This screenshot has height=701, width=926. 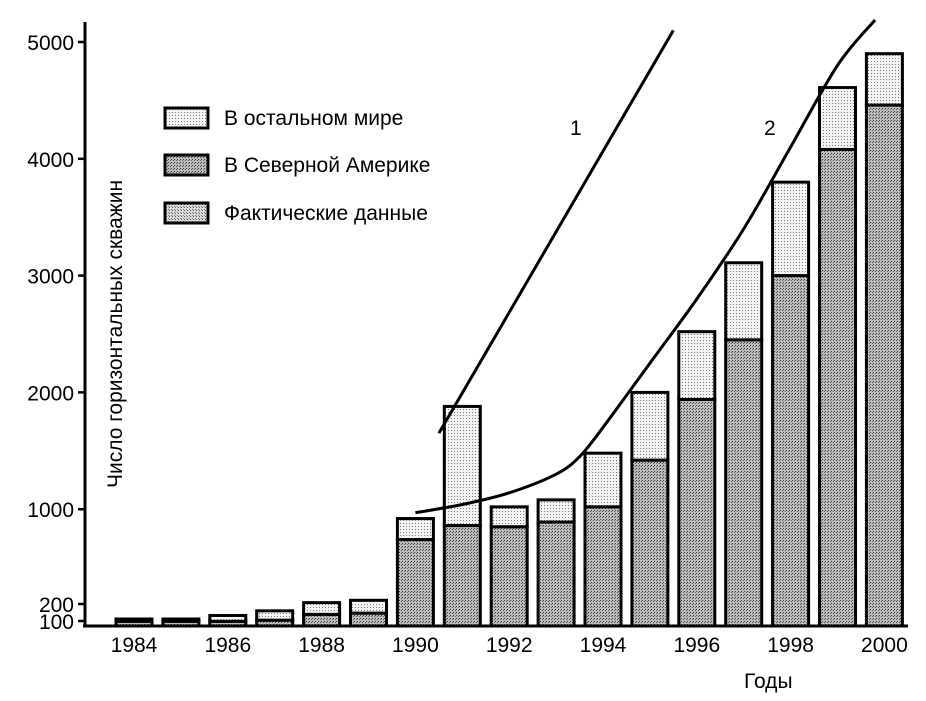 What do you see at coordinates (50, 277) in the screenshot?
I see `y-tick-label-3000: 3000` at bounding box center [50, 277].